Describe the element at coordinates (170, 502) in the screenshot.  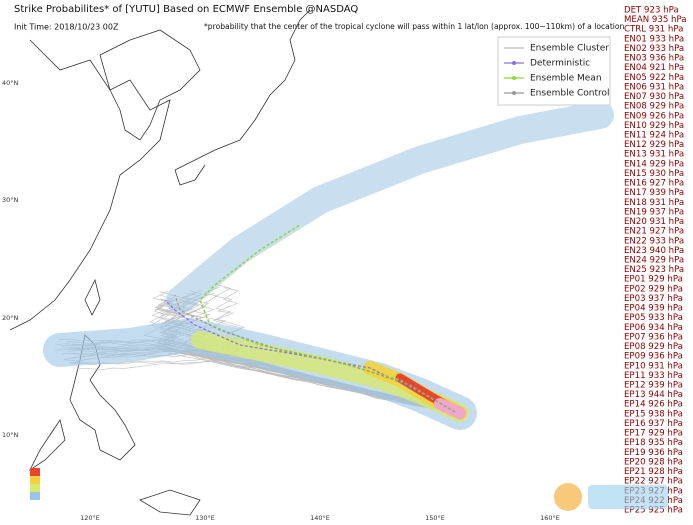
I see `new-guinea-coast` at that location.